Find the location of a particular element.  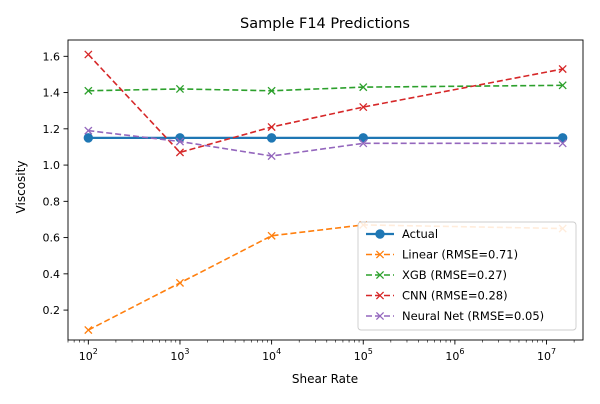

data-point-linear-rmse-0-71-2-stroke-b is located at coordinates (271, 235).